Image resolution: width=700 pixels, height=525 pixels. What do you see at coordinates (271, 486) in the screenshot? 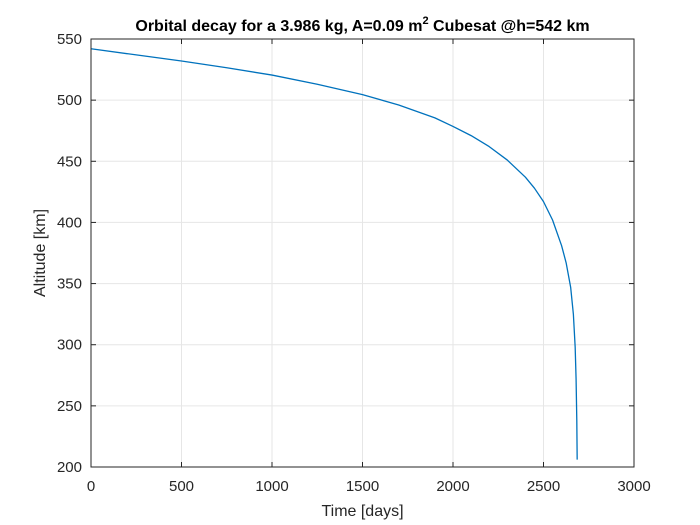
I see `x-tick-label: 1000` at bounding box center [271, 486].